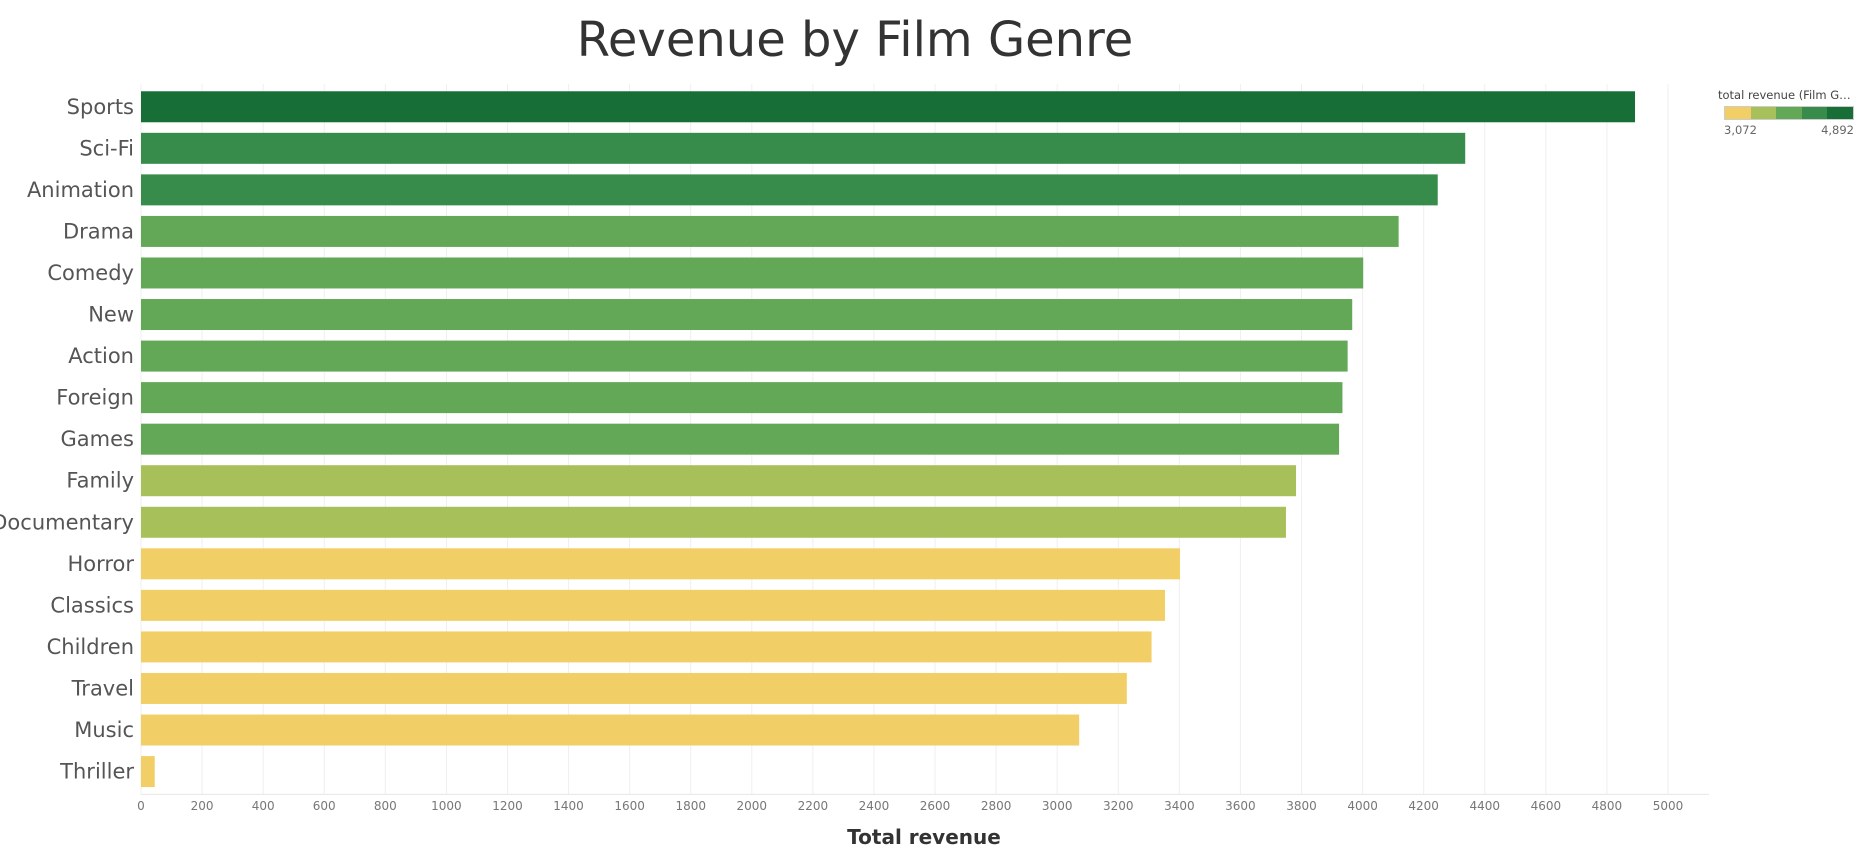 Image resolution: width=1859 pixels, height=857 pixels. I want to click on legend-title: total revenue (Film Gen.., so click(1787, 95).